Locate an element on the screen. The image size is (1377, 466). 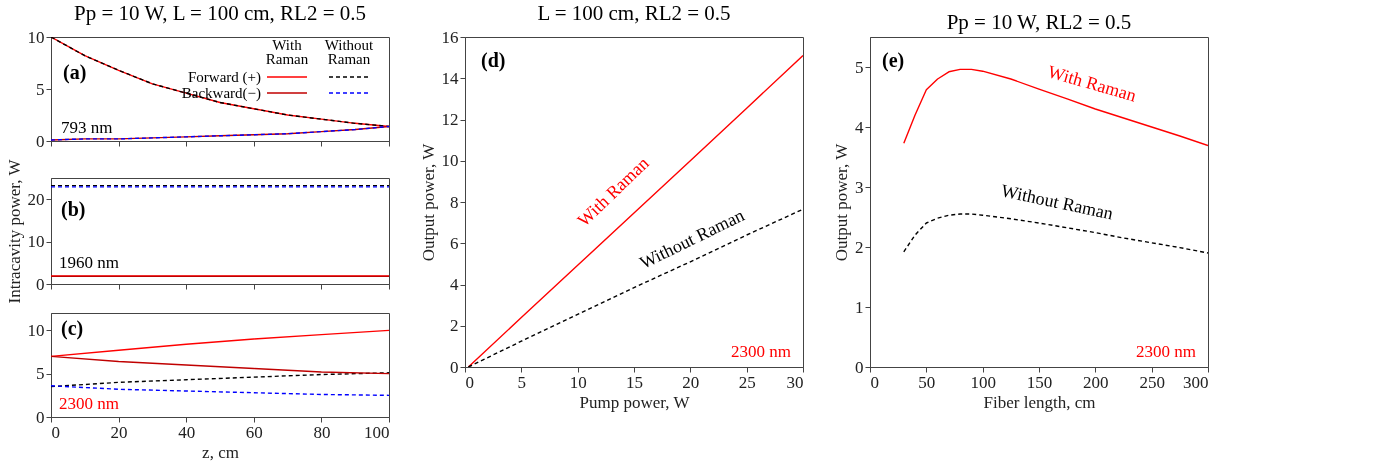
y-tick-label: 16 is located at coordinates (450, 37).